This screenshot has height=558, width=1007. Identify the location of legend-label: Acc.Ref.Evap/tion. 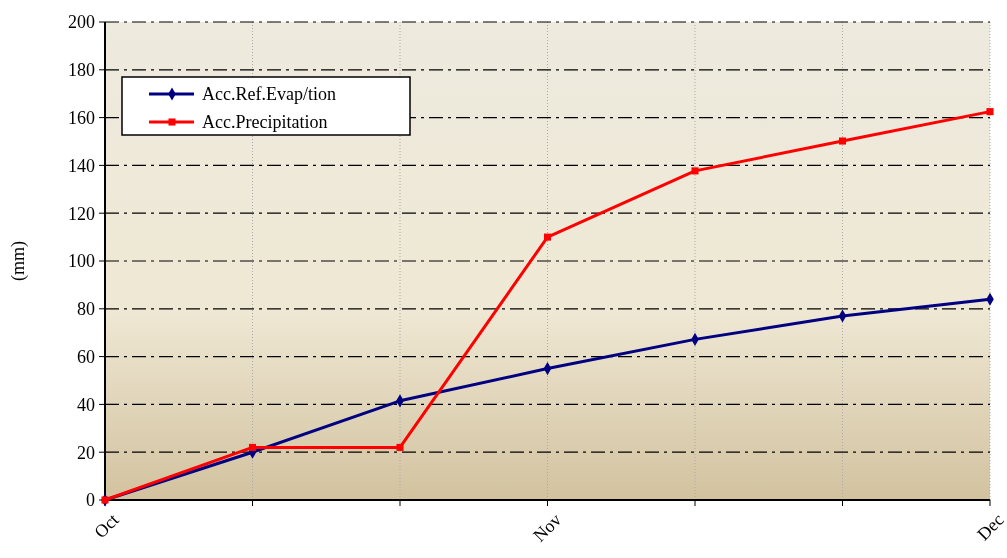
(269, 94).